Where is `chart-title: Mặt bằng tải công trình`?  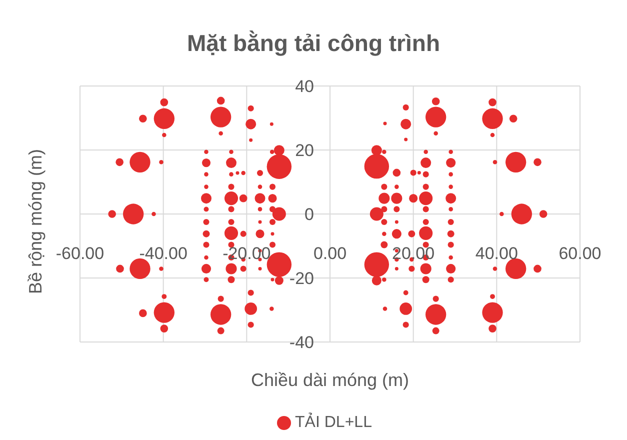
chart-title: Mặt bằng tải công trình is located at coordinates (313, 43).